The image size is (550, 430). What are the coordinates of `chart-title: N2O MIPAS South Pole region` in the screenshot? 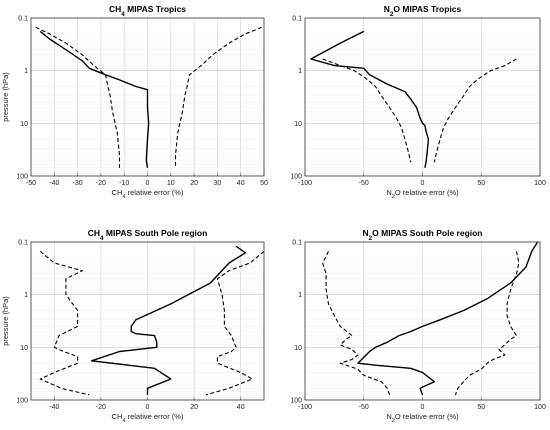 It's located at (422, 235).